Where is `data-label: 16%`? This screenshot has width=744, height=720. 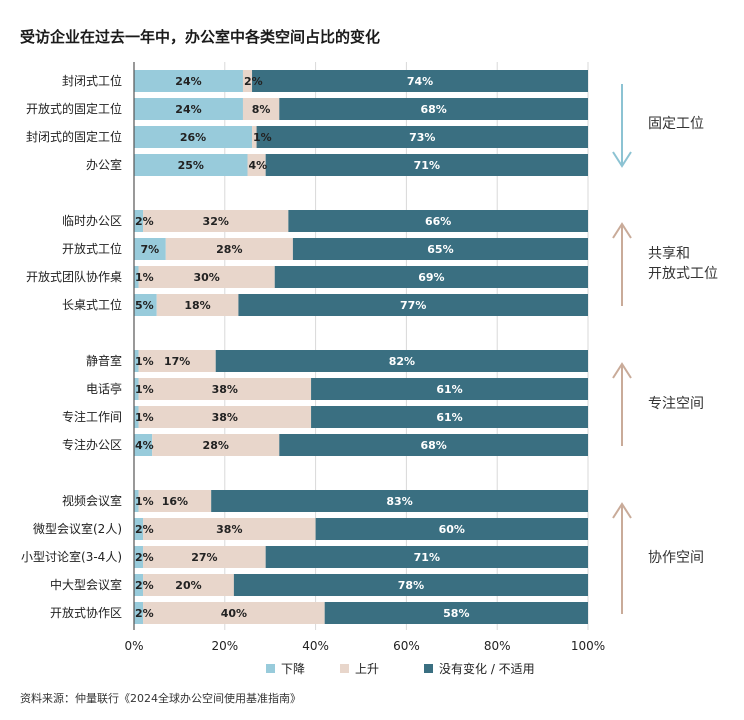
data-label: 16% is located at coordinates (175, 501).